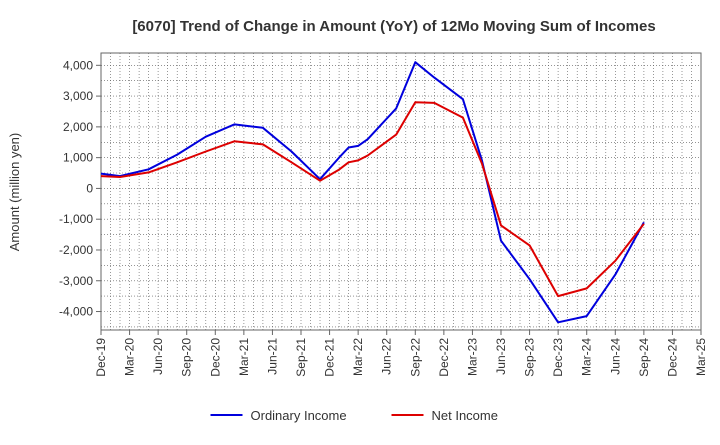 The width and height of the screenshot is (720, 445). What do you see at coordinates (76, 219) in the screenshot?
I see `y-tick-label: -1,000` at bounding box center [76, 219].